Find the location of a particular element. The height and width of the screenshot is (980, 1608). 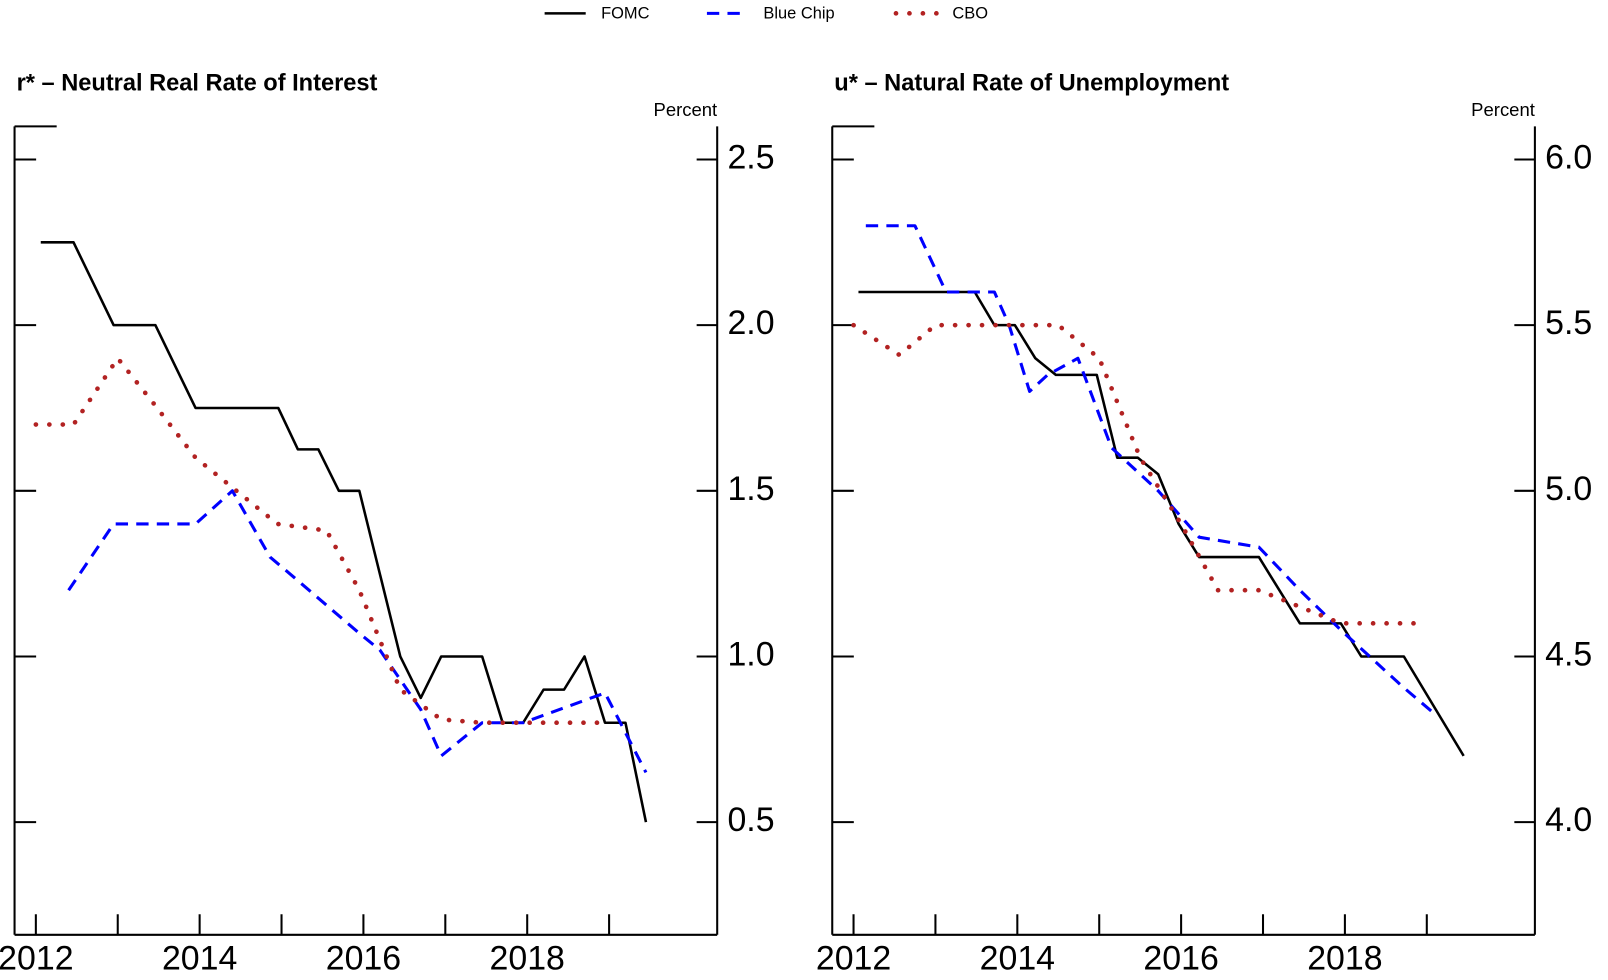

y-tick-label: 2.0 is located at coordinates (750, 323).